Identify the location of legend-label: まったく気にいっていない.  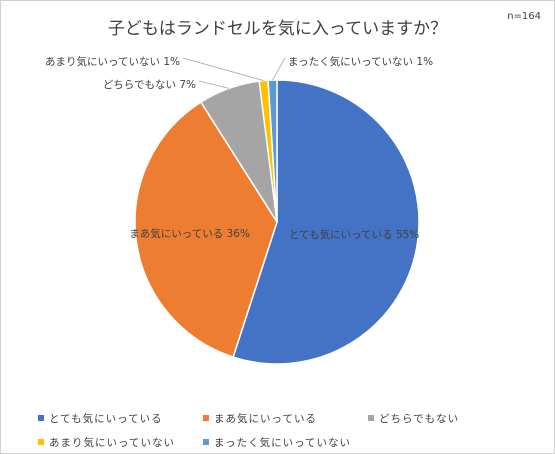
(283, 442).